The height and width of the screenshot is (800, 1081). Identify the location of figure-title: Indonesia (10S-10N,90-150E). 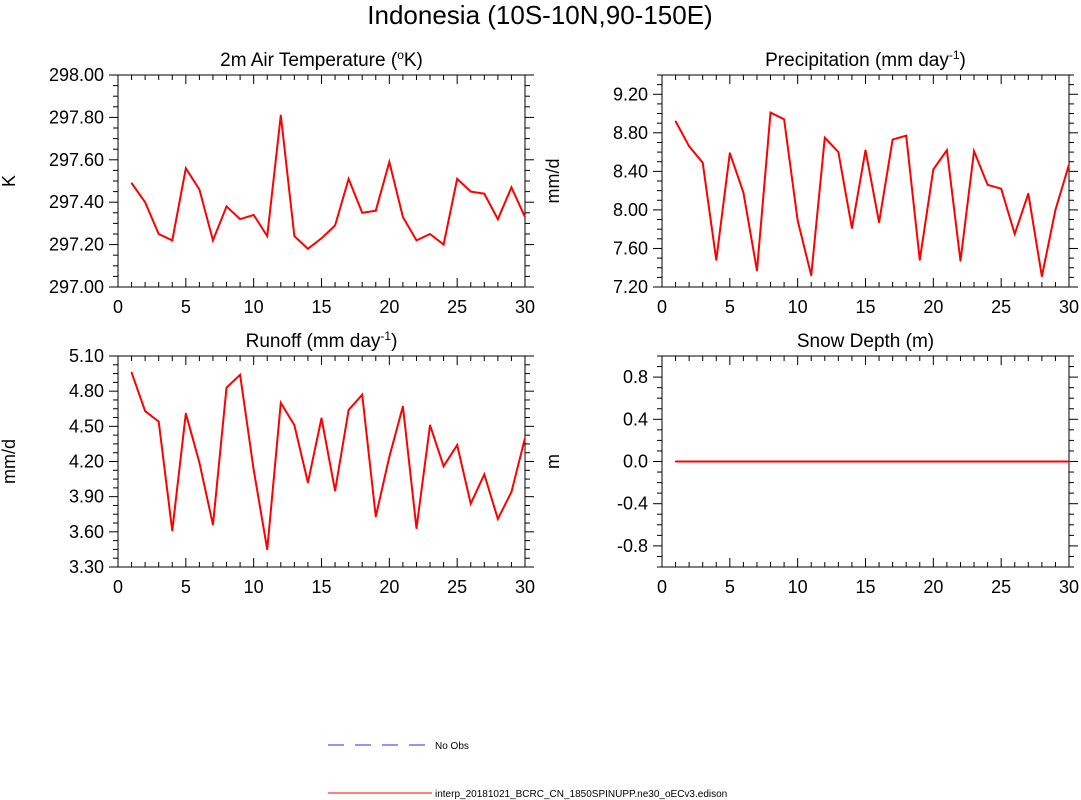
(539, 15).